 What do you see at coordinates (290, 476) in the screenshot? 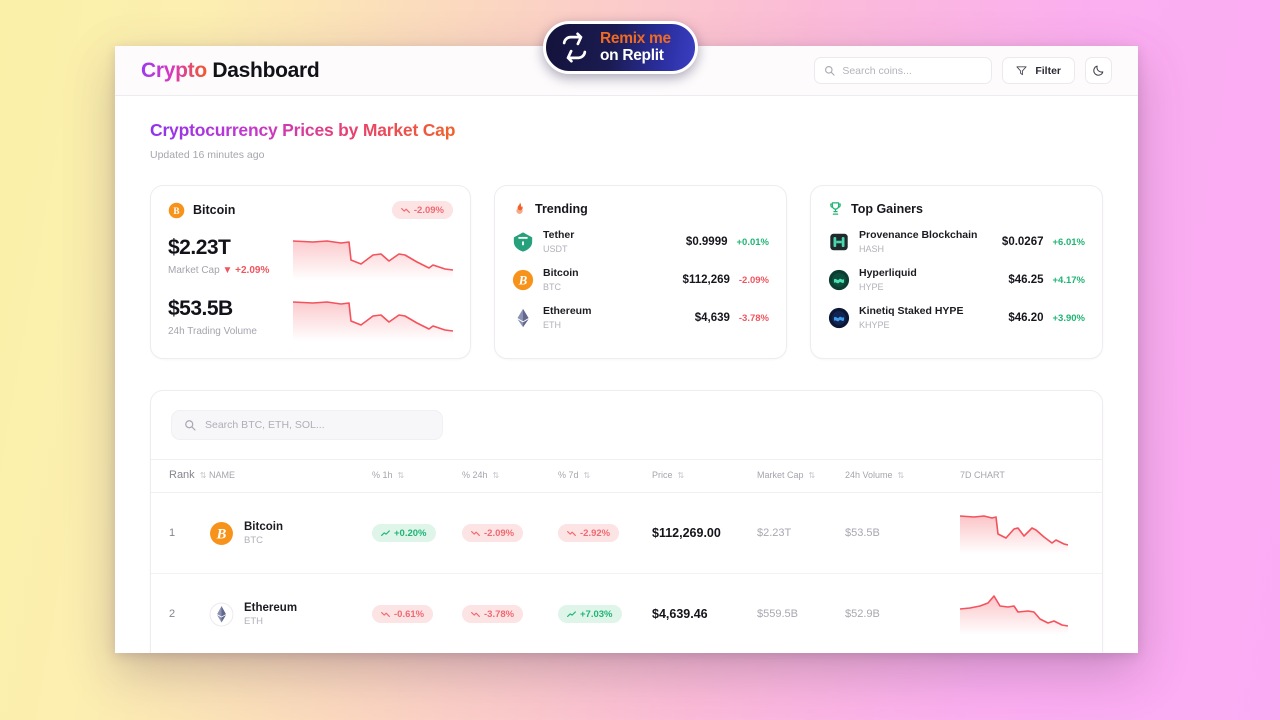
I see `column-header-name: NAME` at bounding box center [290, 476].